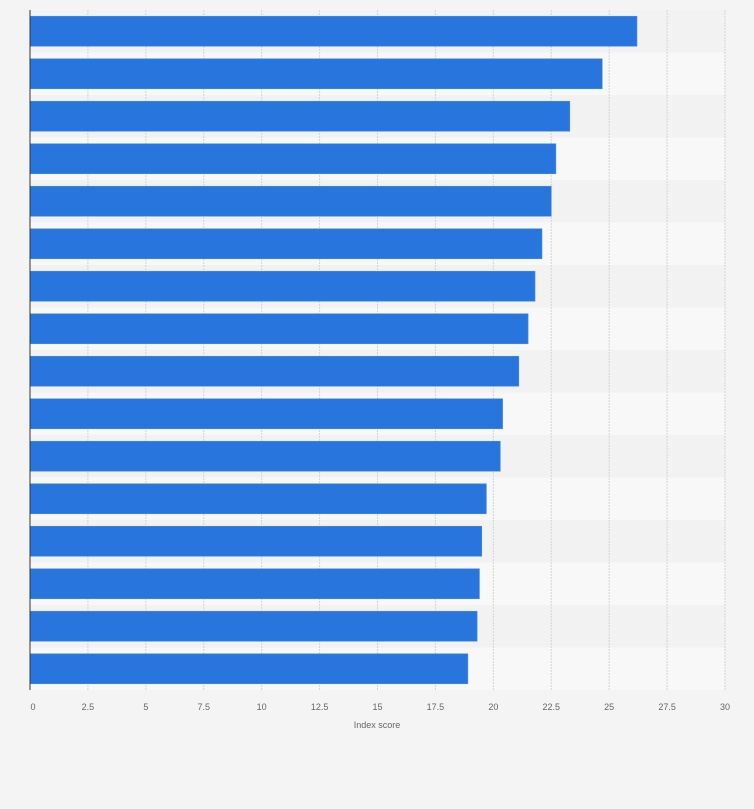 The height and width of the screenshot is (809, 754). What do you see at coordinates (609, 707) in the screenshot?
I see `x-tick-label: 25` at bounding box center [609, 707].